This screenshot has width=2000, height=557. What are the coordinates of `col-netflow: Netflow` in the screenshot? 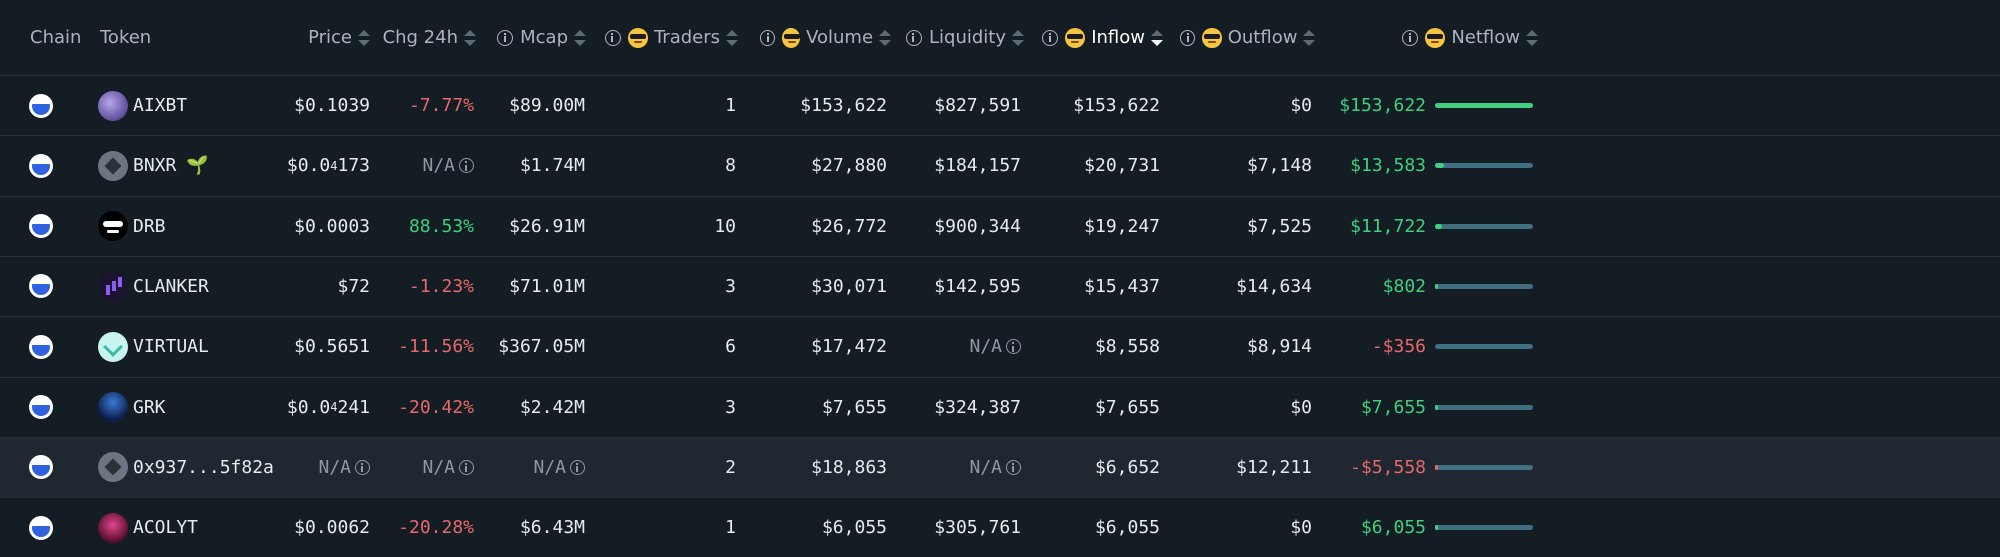 It's located at (1459, 37).